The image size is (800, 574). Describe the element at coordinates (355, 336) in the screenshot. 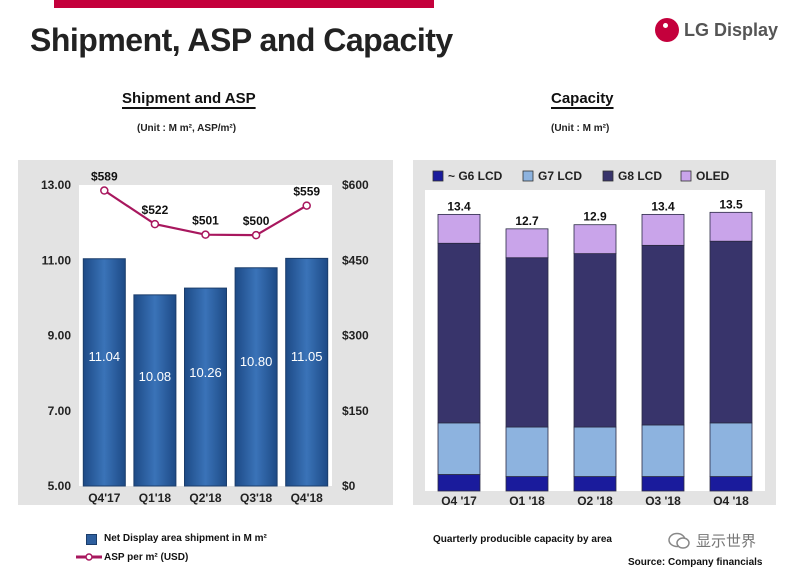

I see `y2-tick-label: $300` at that location.